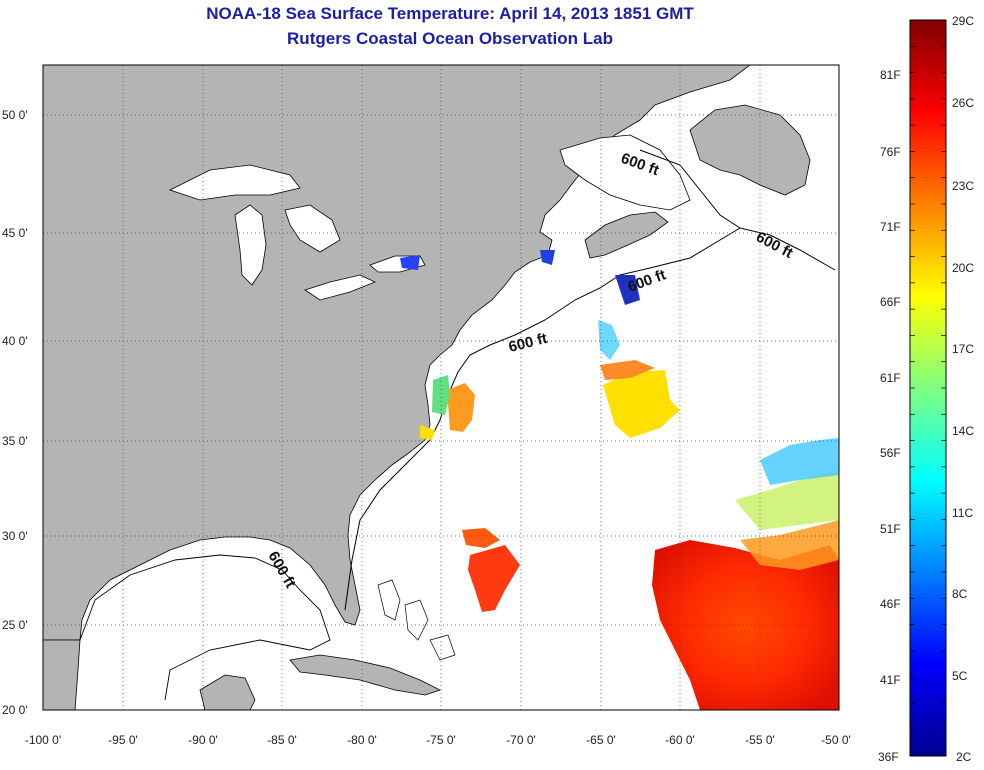 Image resolution: width=984 pixels, height=770 pixels. I want to click on colorbar-f-label: 81F, so click(890, 75).